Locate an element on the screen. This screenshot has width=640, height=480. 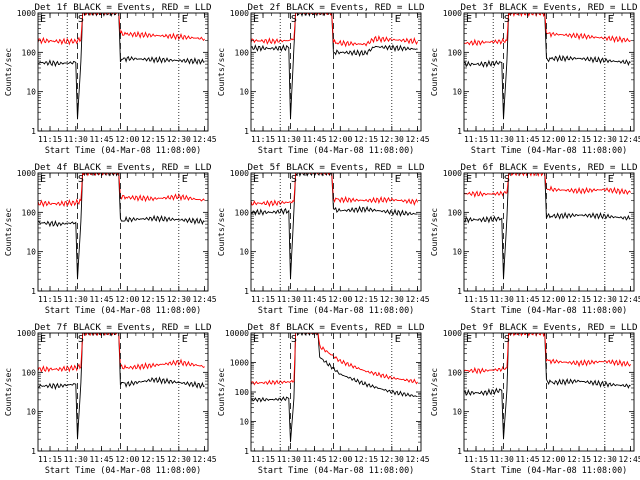
panel-title: Det 6f BLACK = Events, RED = LLD is located at coordinates (548, 167).